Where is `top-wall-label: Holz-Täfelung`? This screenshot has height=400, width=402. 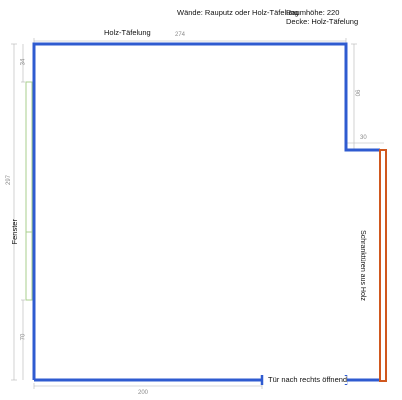
top-wall-label: Holz-Täfelung is located at coordinates (127, 32).